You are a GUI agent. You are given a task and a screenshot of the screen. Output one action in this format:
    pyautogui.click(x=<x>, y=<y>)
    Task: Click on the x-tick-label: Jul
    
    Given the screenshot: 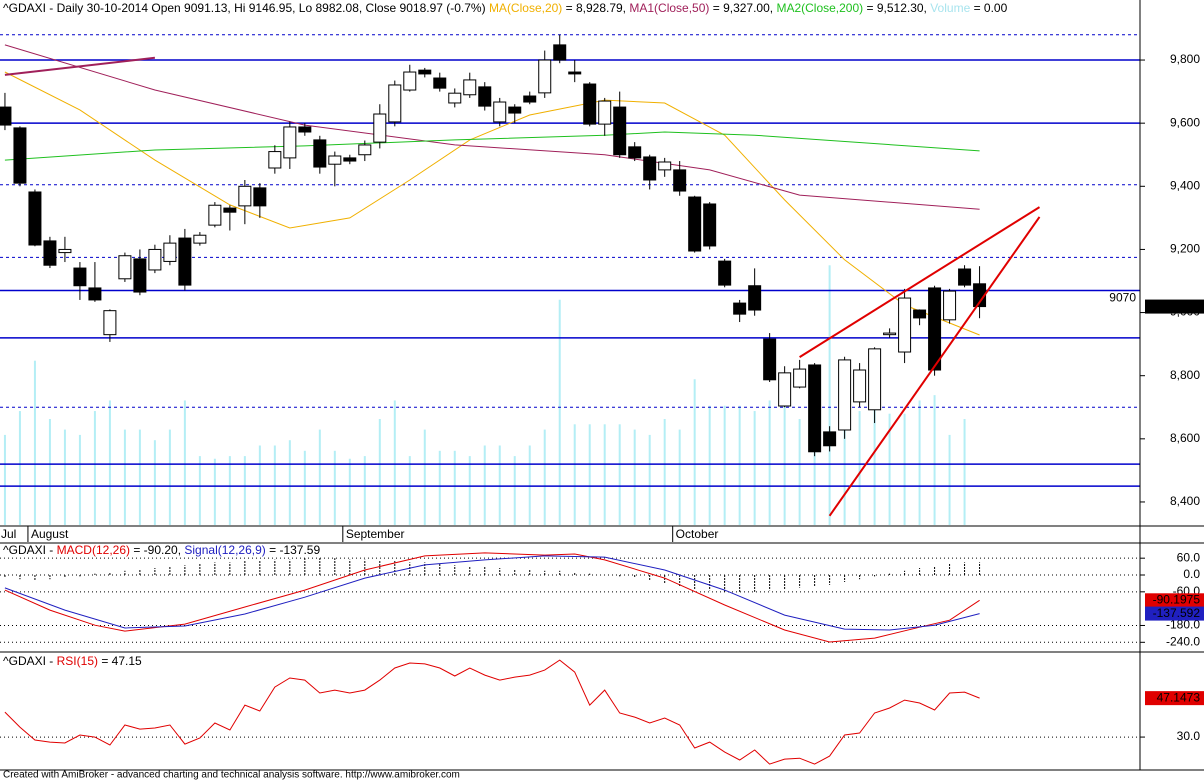 What is the action you would take?
    pyautogui.click(x=8, y=534)
    